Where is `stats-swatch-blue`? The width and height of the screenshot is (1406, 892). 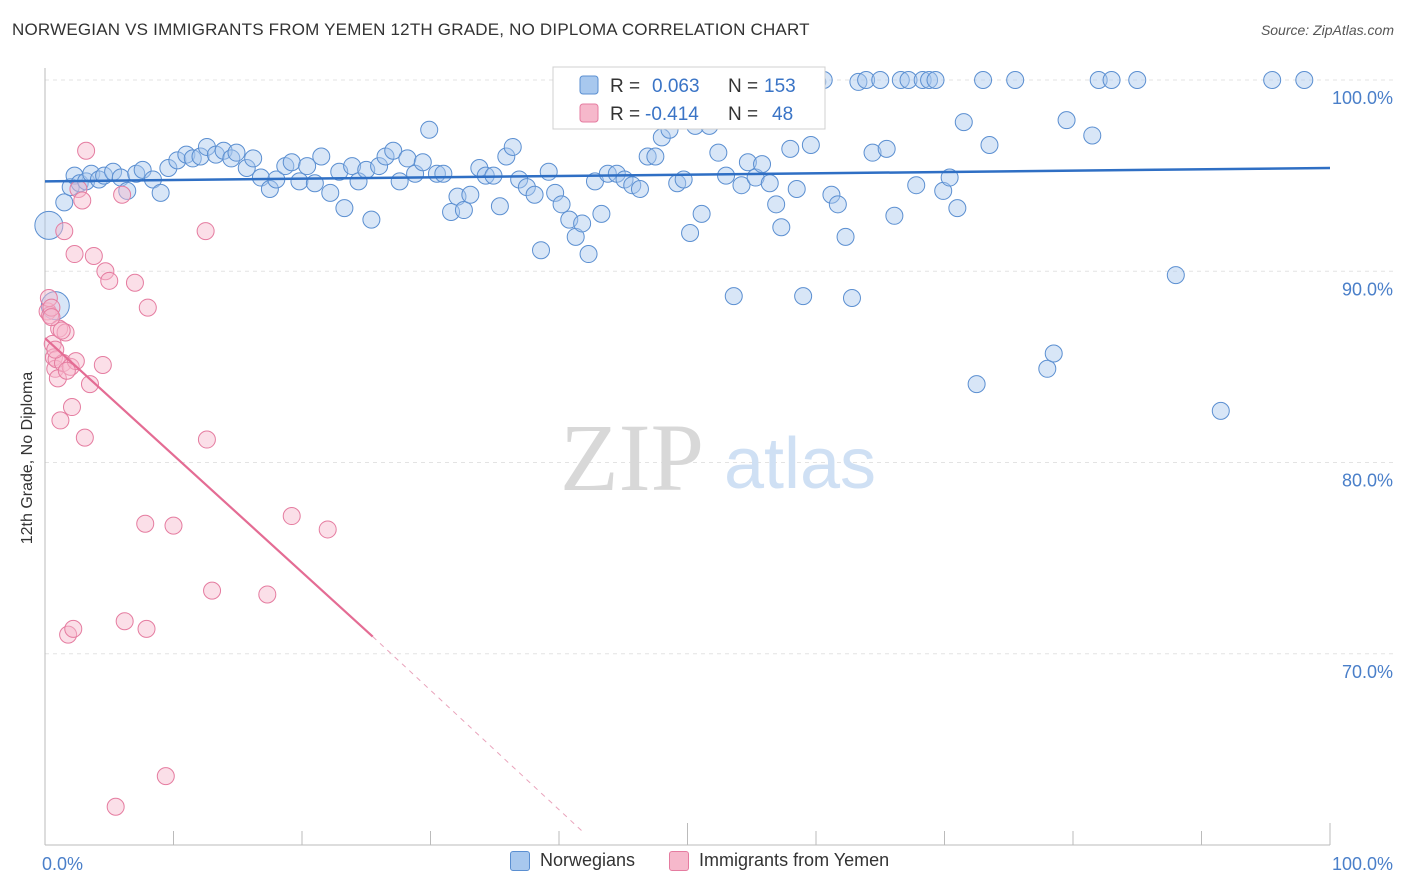 stats-swatch-blue is located at coordinates (589, 85).